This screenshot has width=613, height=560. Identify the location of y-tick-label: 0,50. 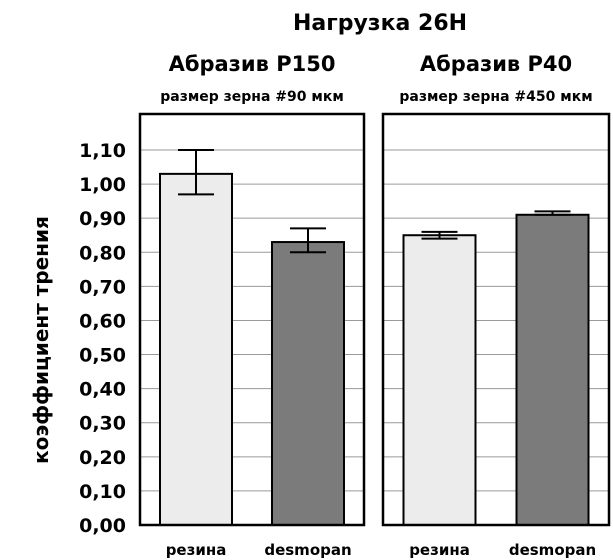
(102, 356).